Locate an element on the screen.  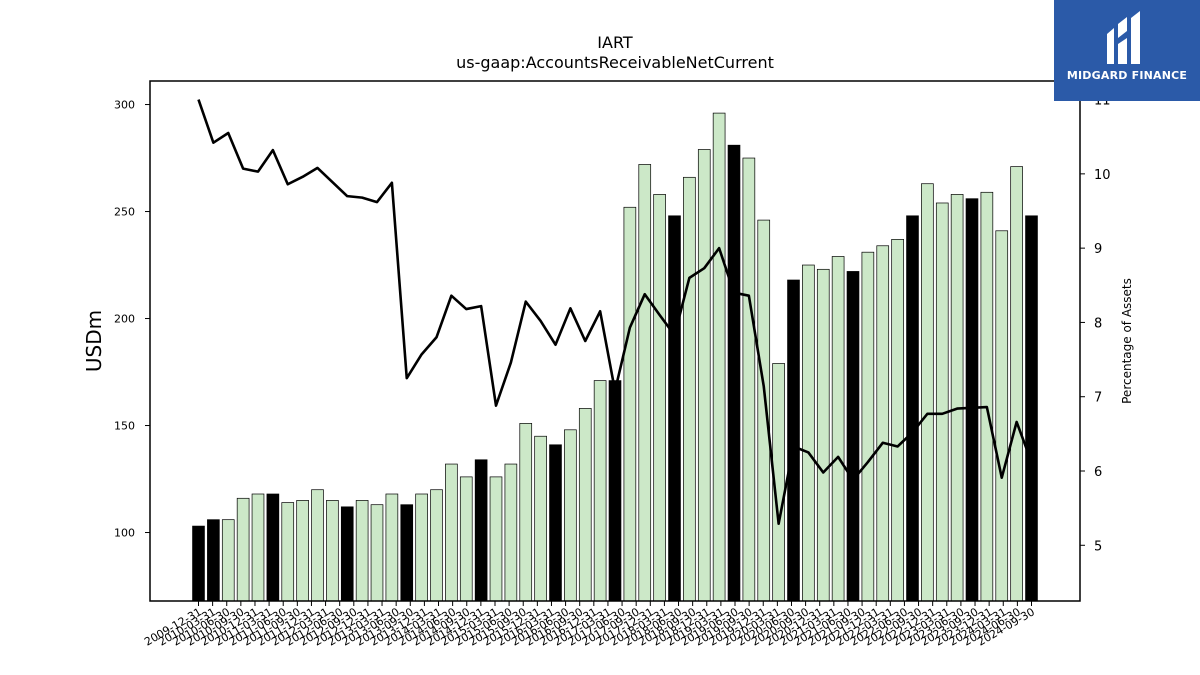
y2-tick-label: 5 is located at coordinates (1098, 546).